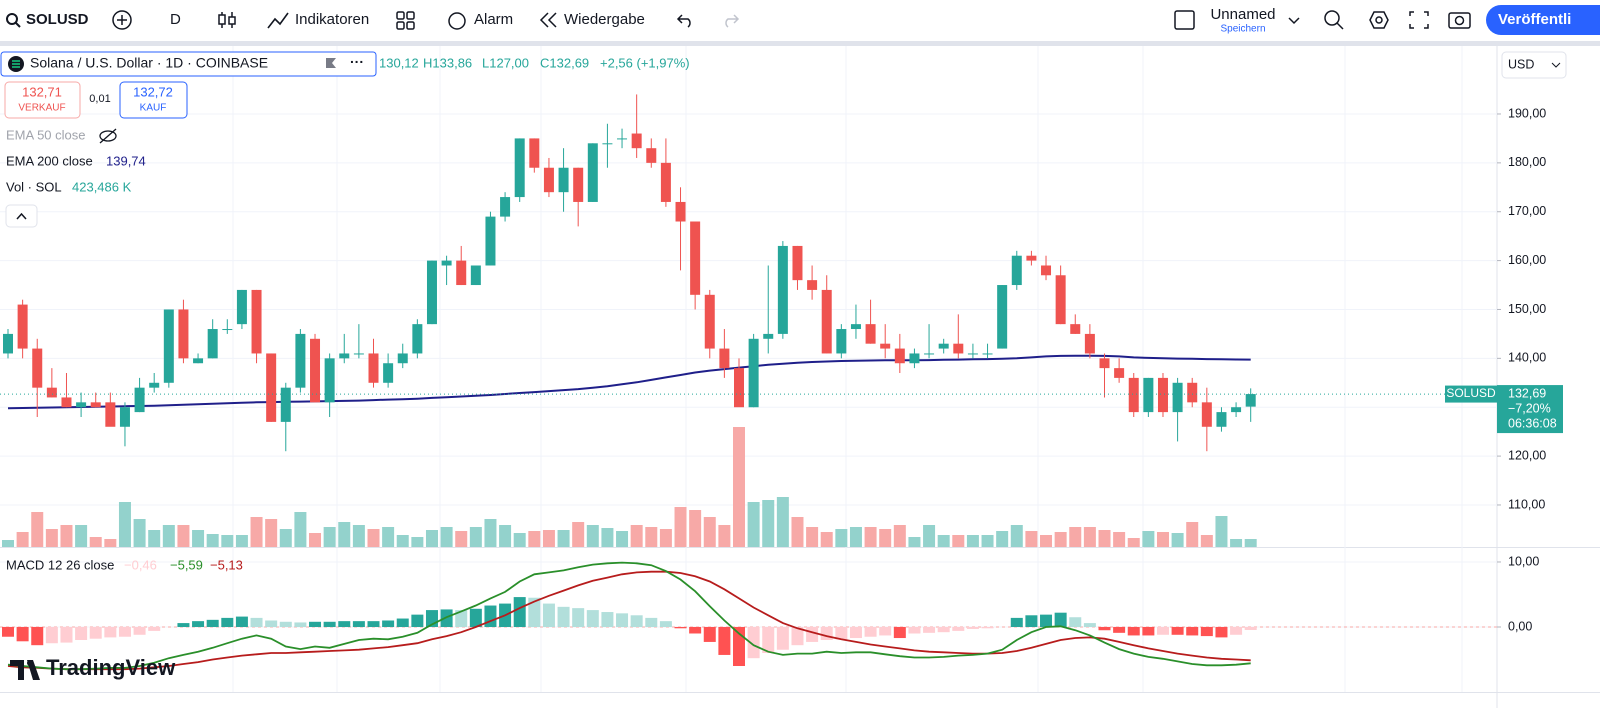  What do you see at coordinates (629, 382) in the screenshot?
I see `ema200-line` at bounding box center [629, 382].